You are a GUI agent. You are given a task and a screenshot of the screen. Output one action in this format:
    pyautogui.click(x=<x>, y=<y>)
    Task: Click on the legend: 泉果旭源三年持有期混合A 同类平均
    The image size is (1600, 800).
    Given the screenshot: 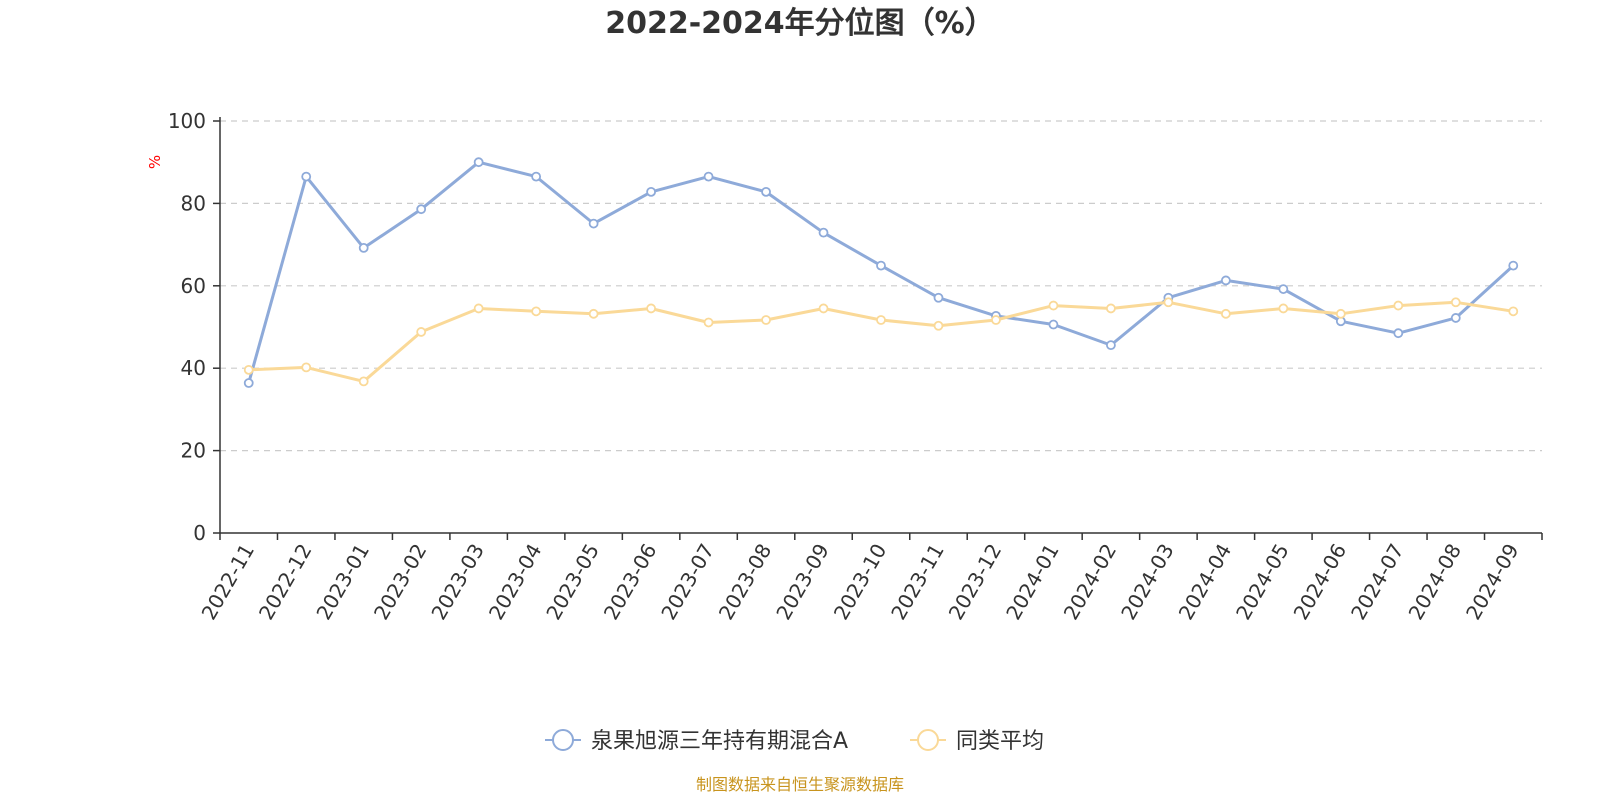 What is the action you would take?
    pyautogui.click(x=794, y=741)
    